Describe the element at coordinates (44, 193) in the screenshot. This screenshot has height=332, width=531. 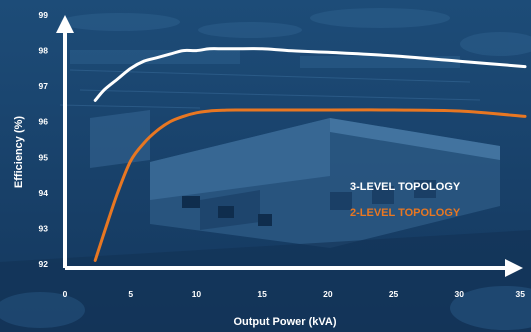
I see `y-tick-label: 94` at that location.